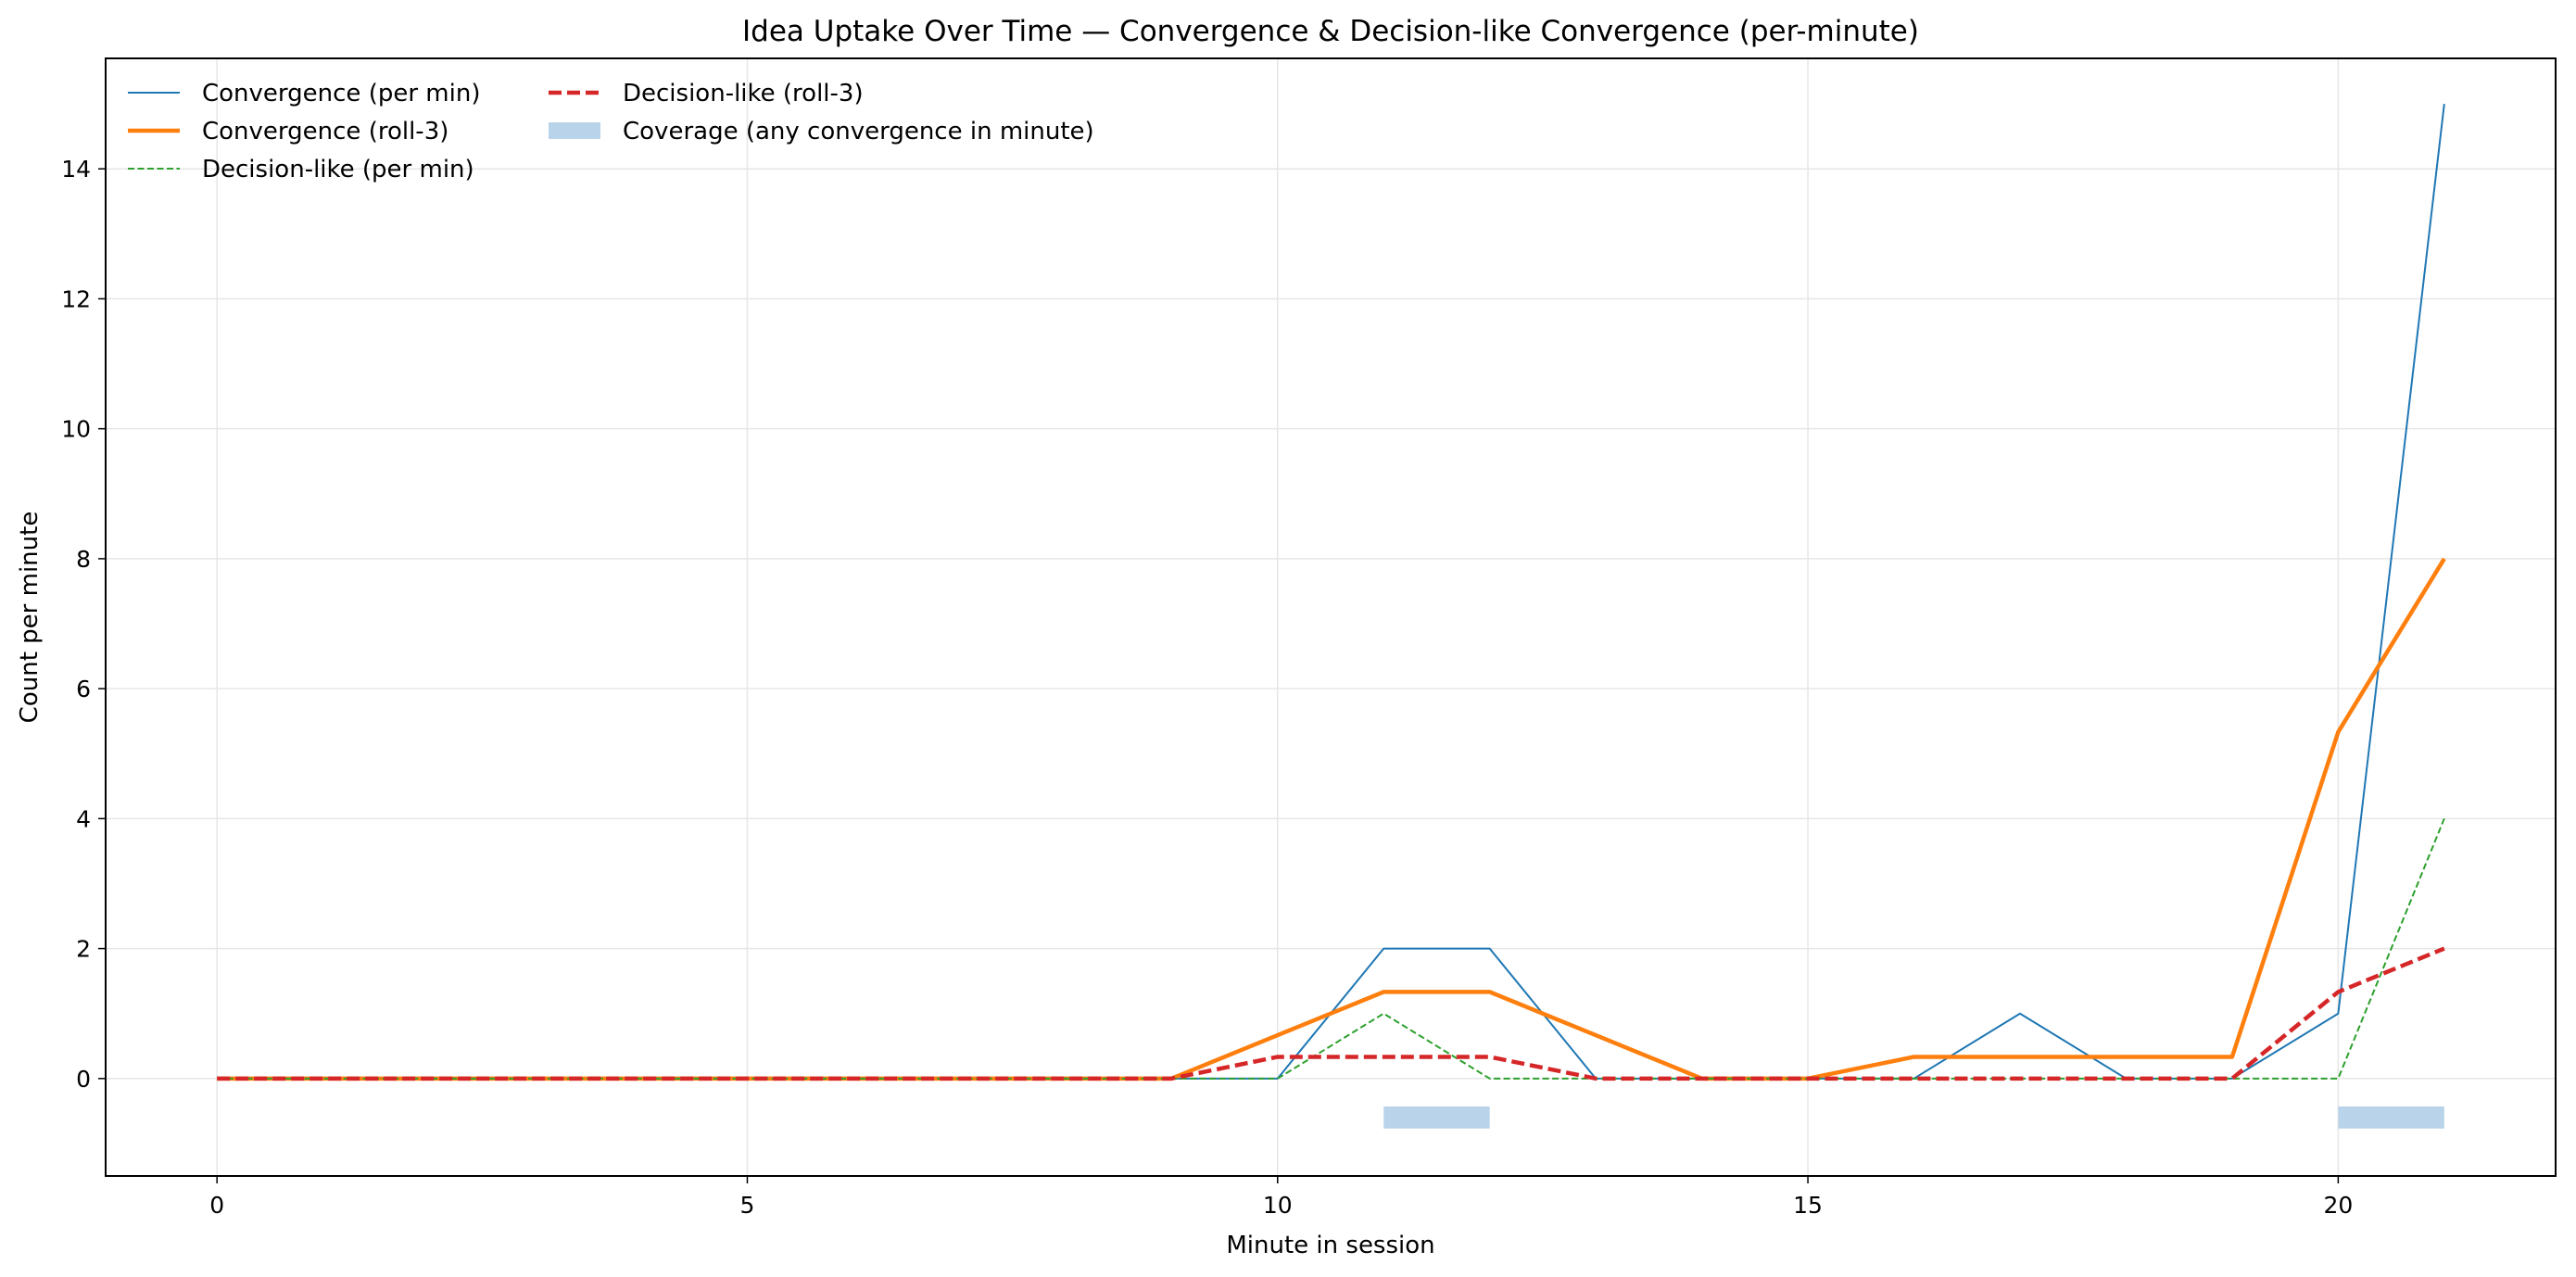  I want to click on y-axis-ticks: 0 2 4 6 8 10 12 14, so click(84, 624).